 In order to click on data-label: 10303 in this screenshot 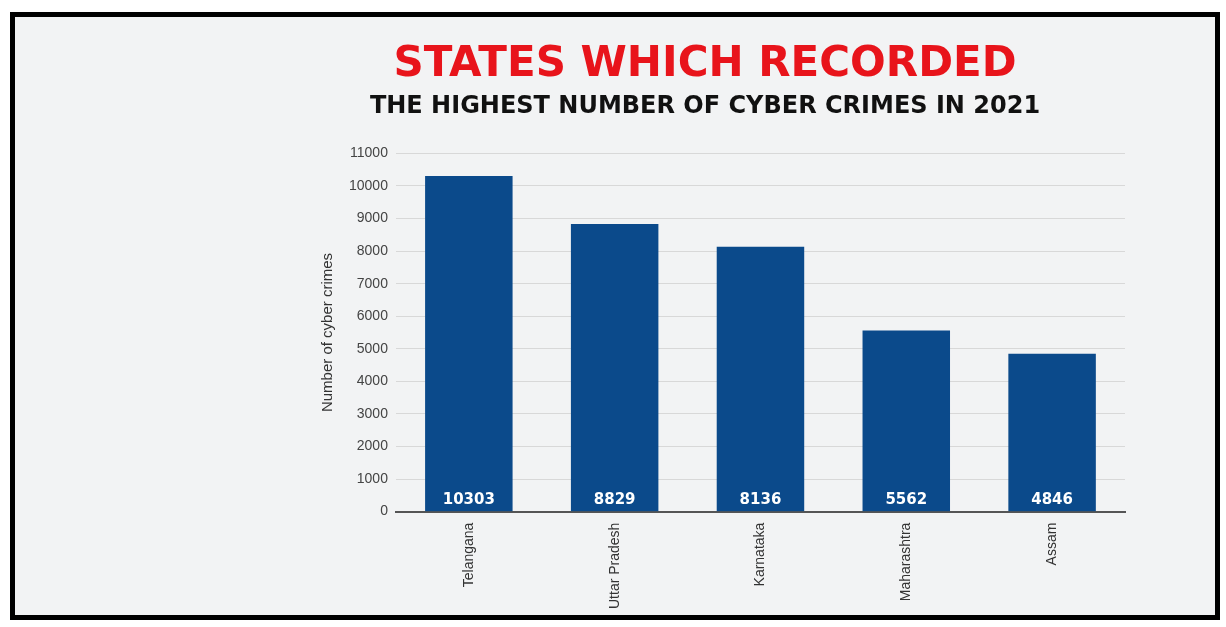, I will do `click(468, 498)`.